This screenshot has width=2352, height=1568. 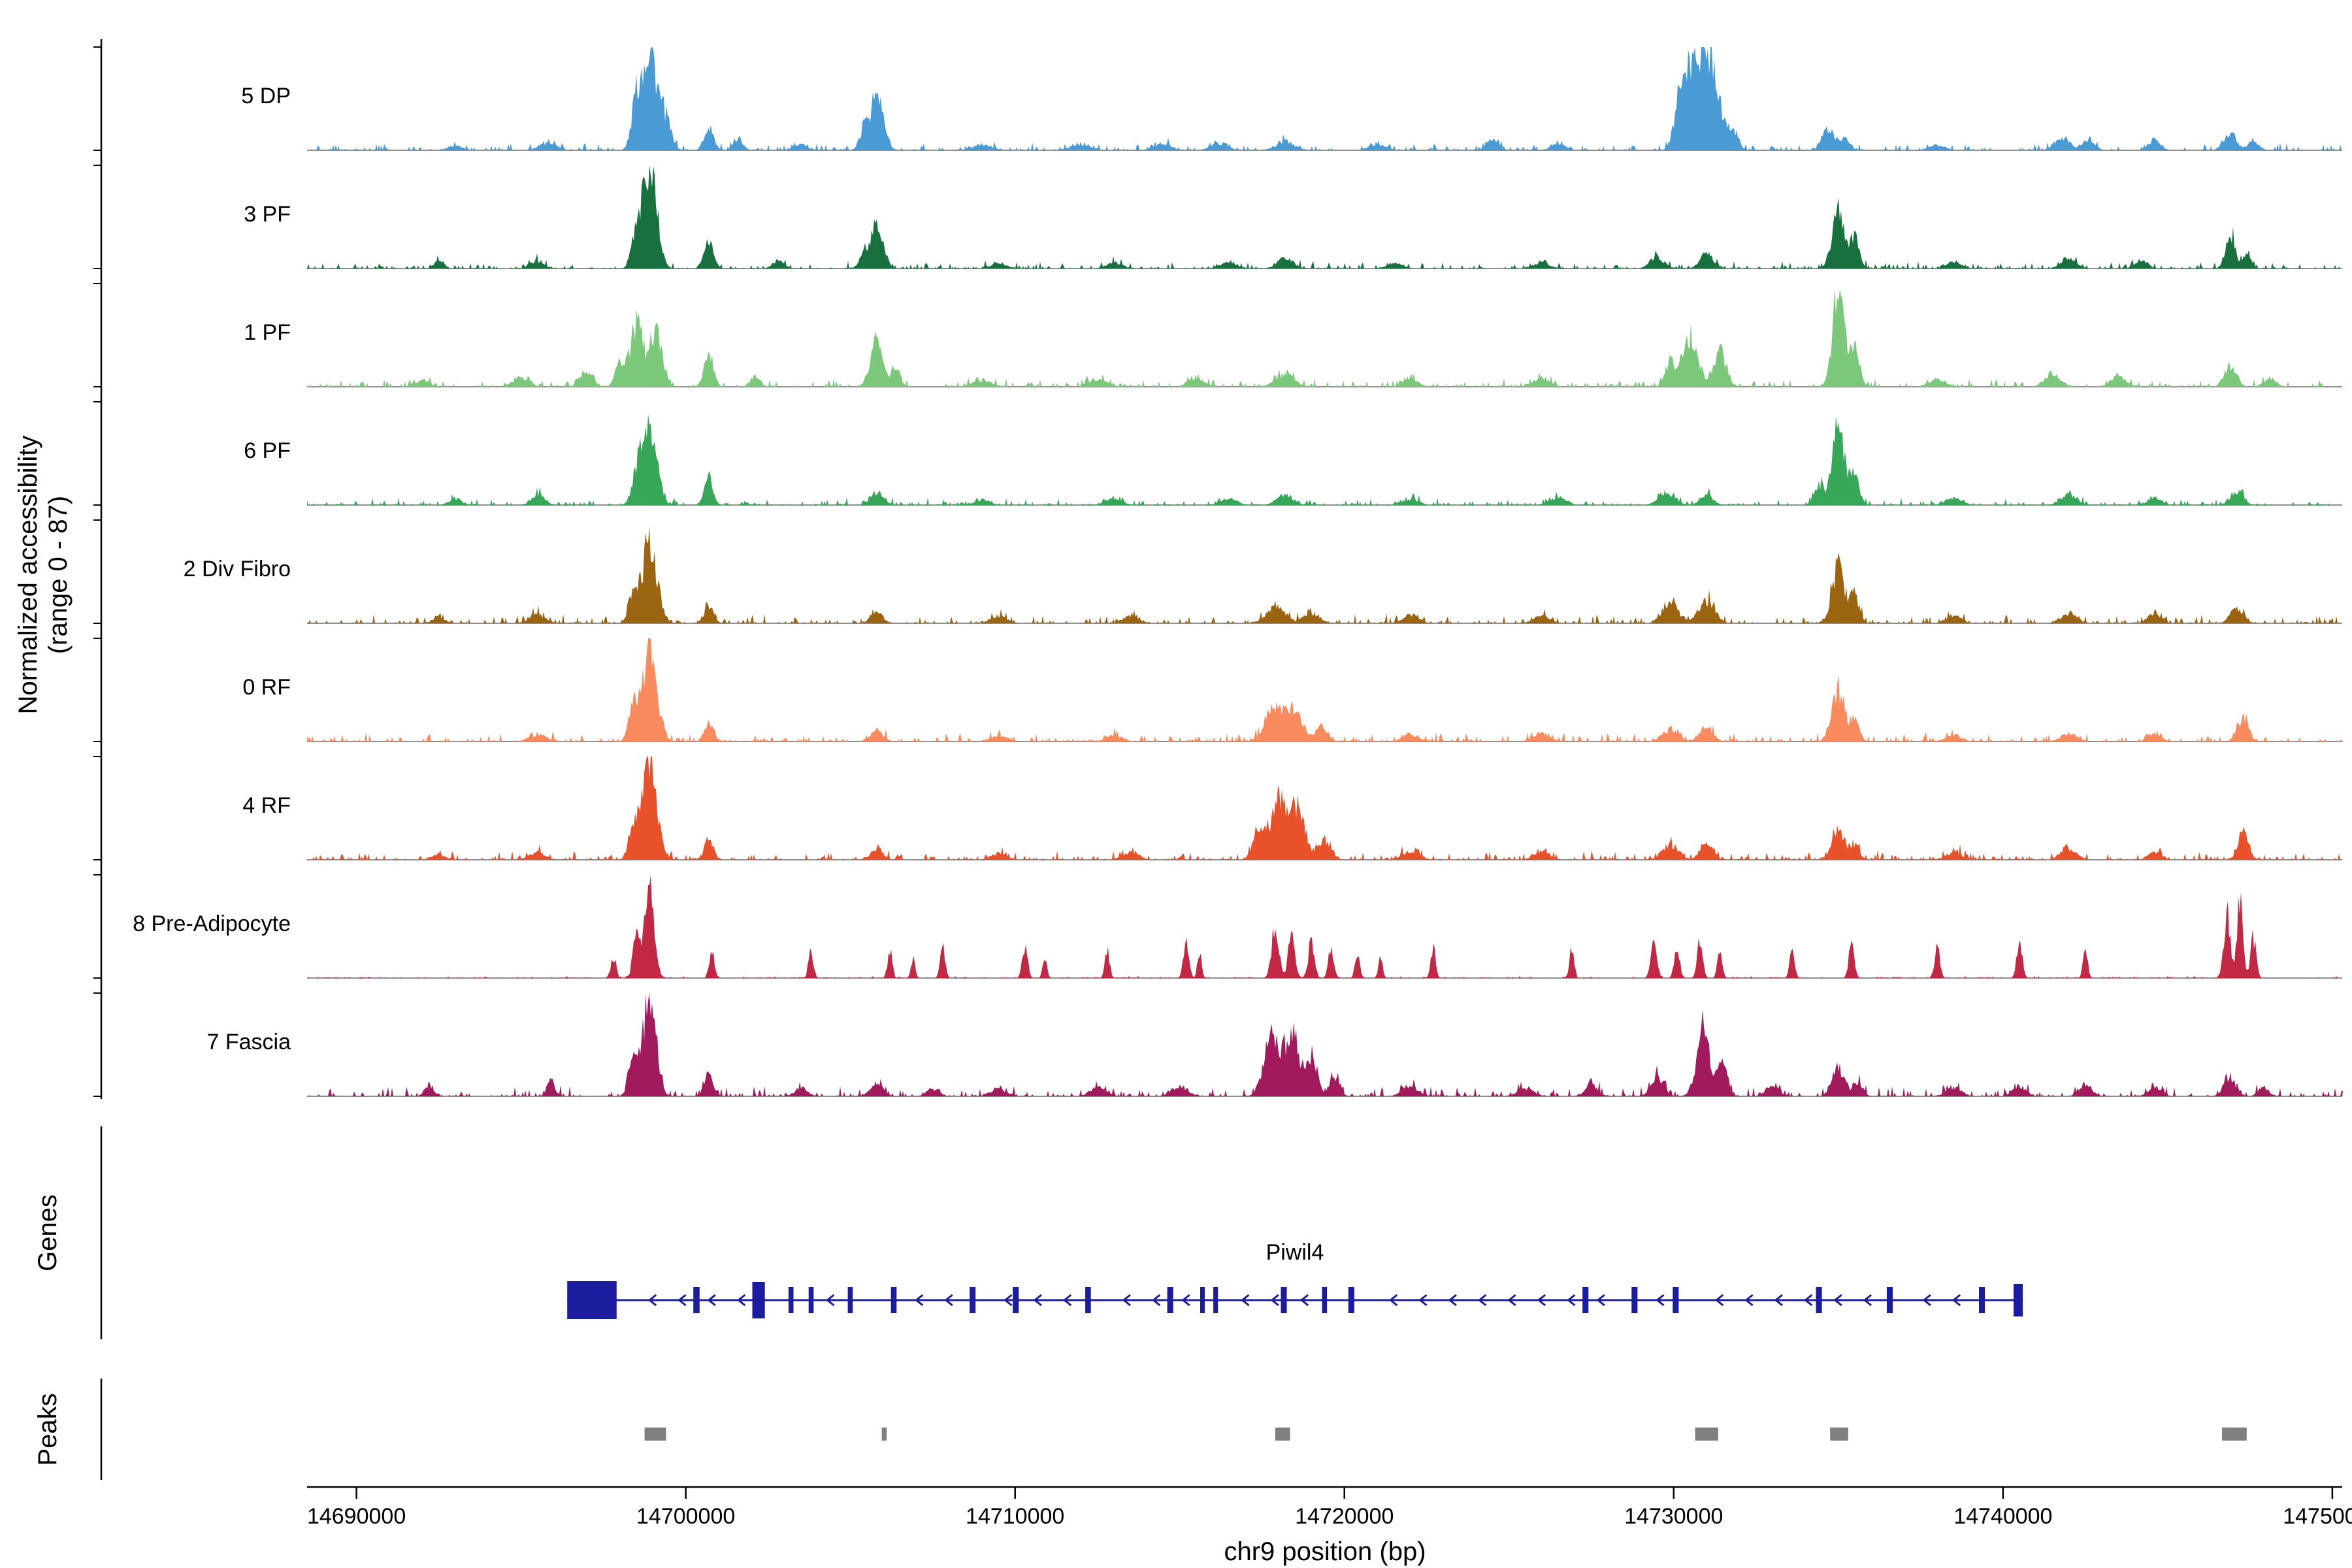 What do you see at coordinates (1295, 1252) in the screenshot?
I see `gene-name-label: Piwil4` at bounding box center [1295, 1252].